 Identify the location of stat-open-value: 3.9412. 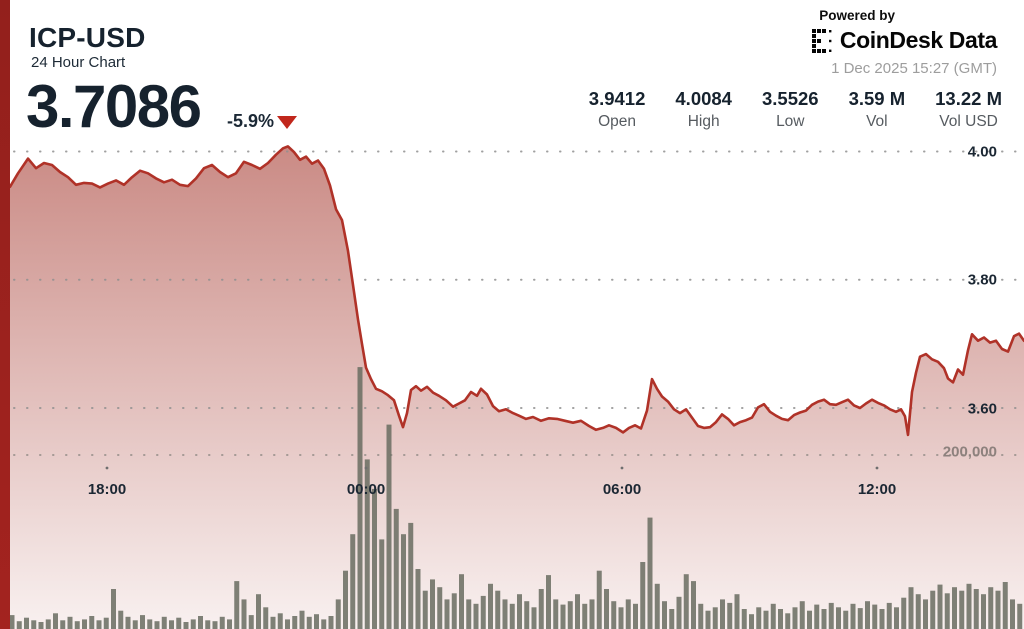
(617, 98).